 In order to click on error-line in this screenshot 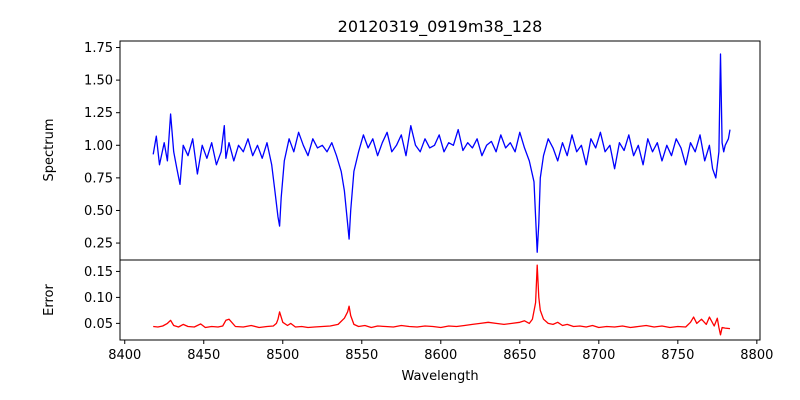, I will do `click(442, 300)`.